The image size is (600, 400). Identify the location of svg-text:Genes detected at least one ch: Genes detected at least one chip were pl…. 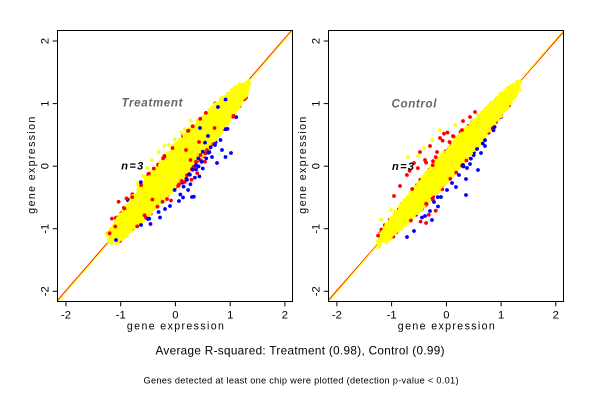
(301, 380).